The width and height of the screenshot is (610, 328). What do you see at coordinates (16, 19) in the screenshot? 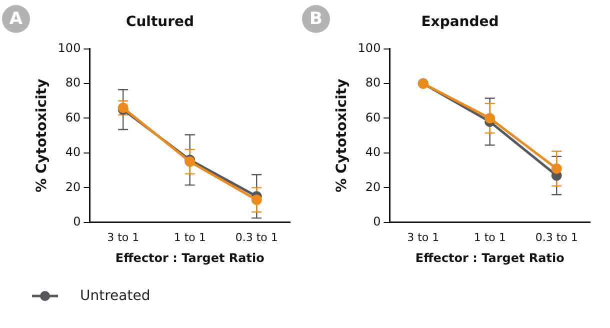
I see `text: A` at bounding box center [16, 19].